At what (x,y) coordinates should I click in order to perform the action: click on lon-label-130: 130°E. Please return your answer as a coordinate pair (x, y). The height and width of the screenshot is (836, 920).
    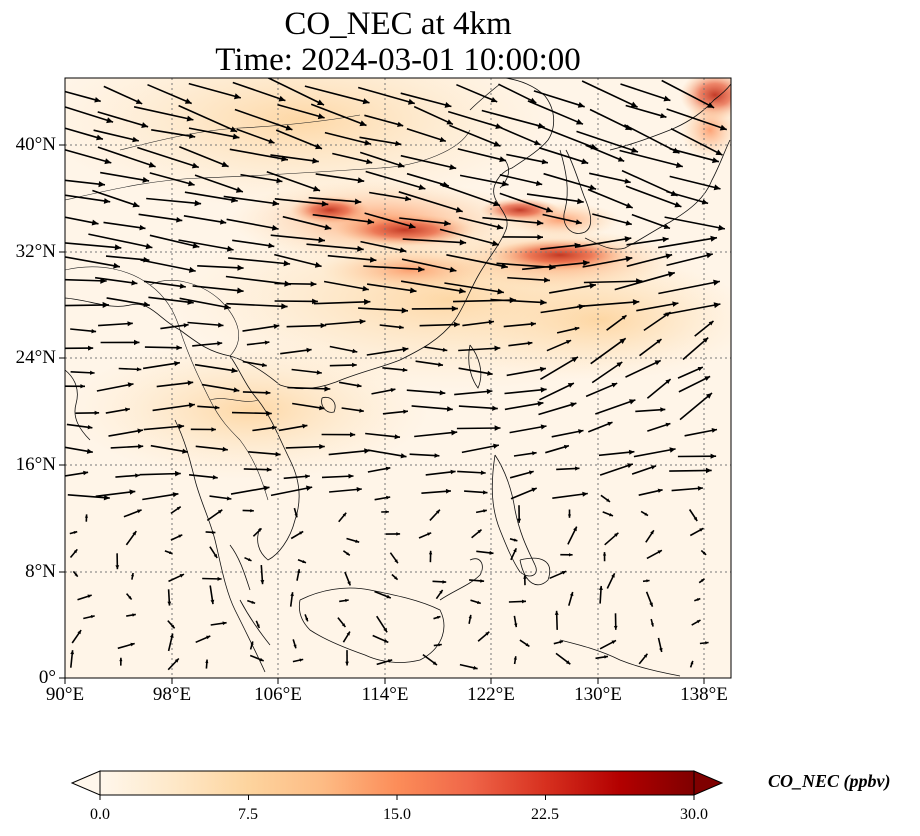
    Looking at the image, I should click on (598, 694).